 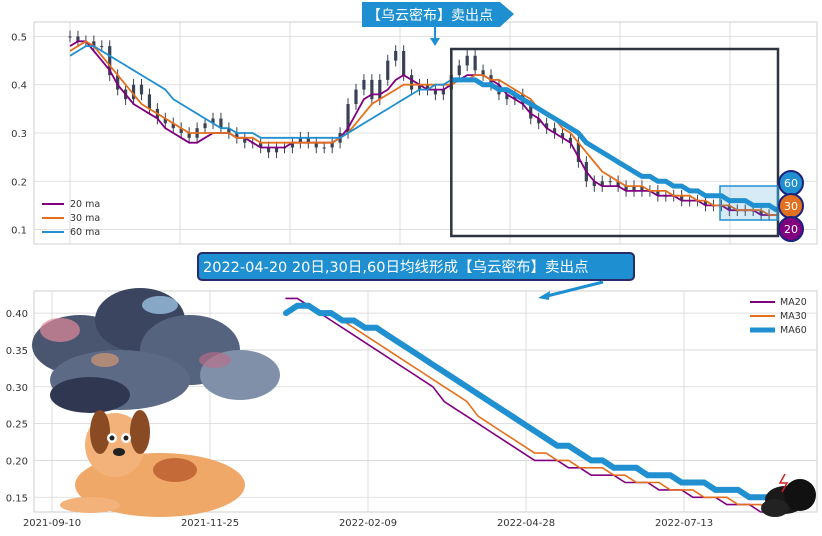 What do you see at coordinates (19, 231) in the screenshot?
I see `top-y-tick-label: 0.1` at bounding box center [19, 231].